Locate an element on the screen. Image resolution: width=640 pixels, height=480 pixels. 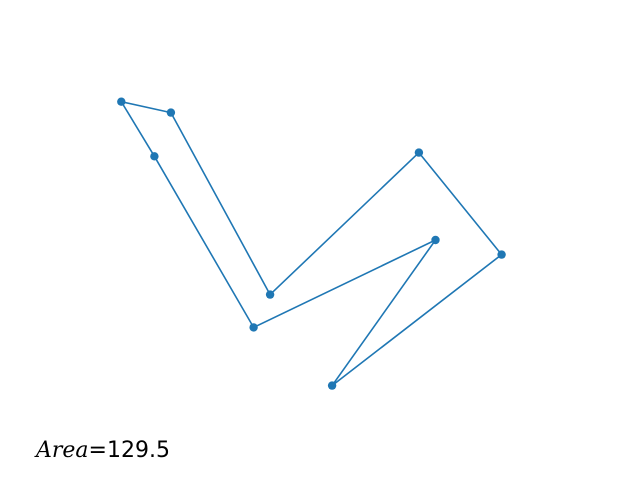
area-annotation: Area=129.5 is located at coordinates (103, 450).